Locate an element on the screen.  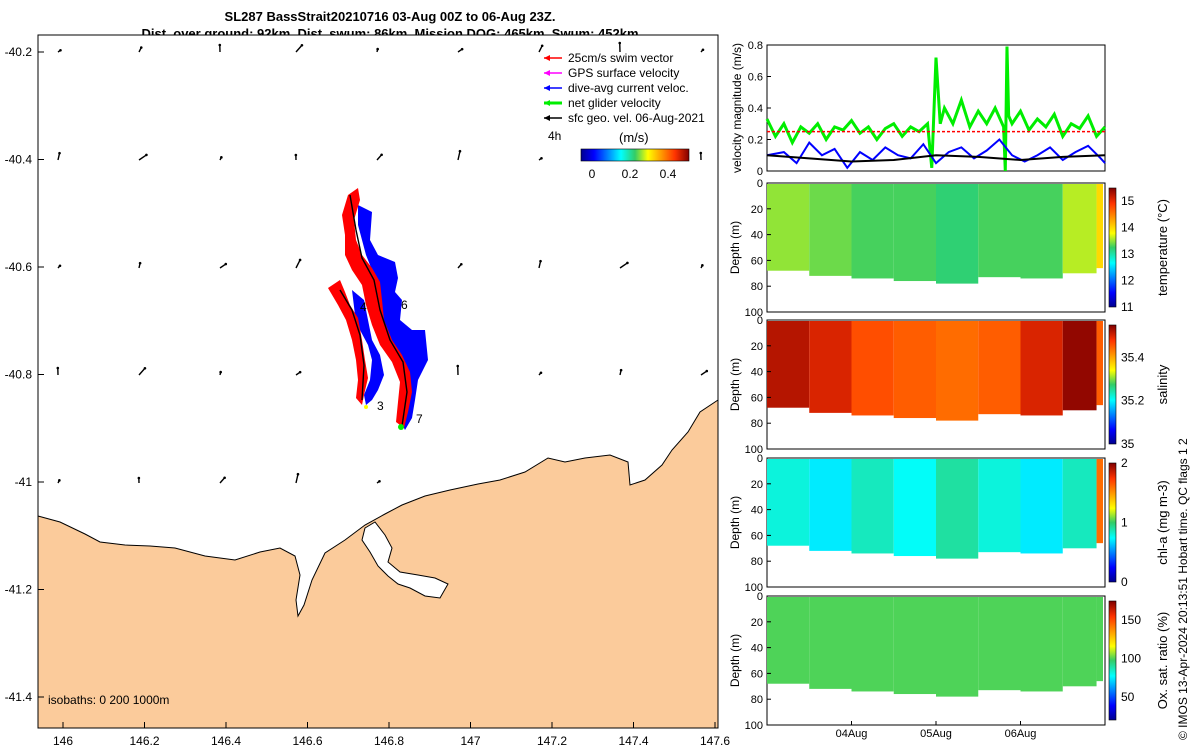
track-label-6: 6 is located at coordinates (404, 305).